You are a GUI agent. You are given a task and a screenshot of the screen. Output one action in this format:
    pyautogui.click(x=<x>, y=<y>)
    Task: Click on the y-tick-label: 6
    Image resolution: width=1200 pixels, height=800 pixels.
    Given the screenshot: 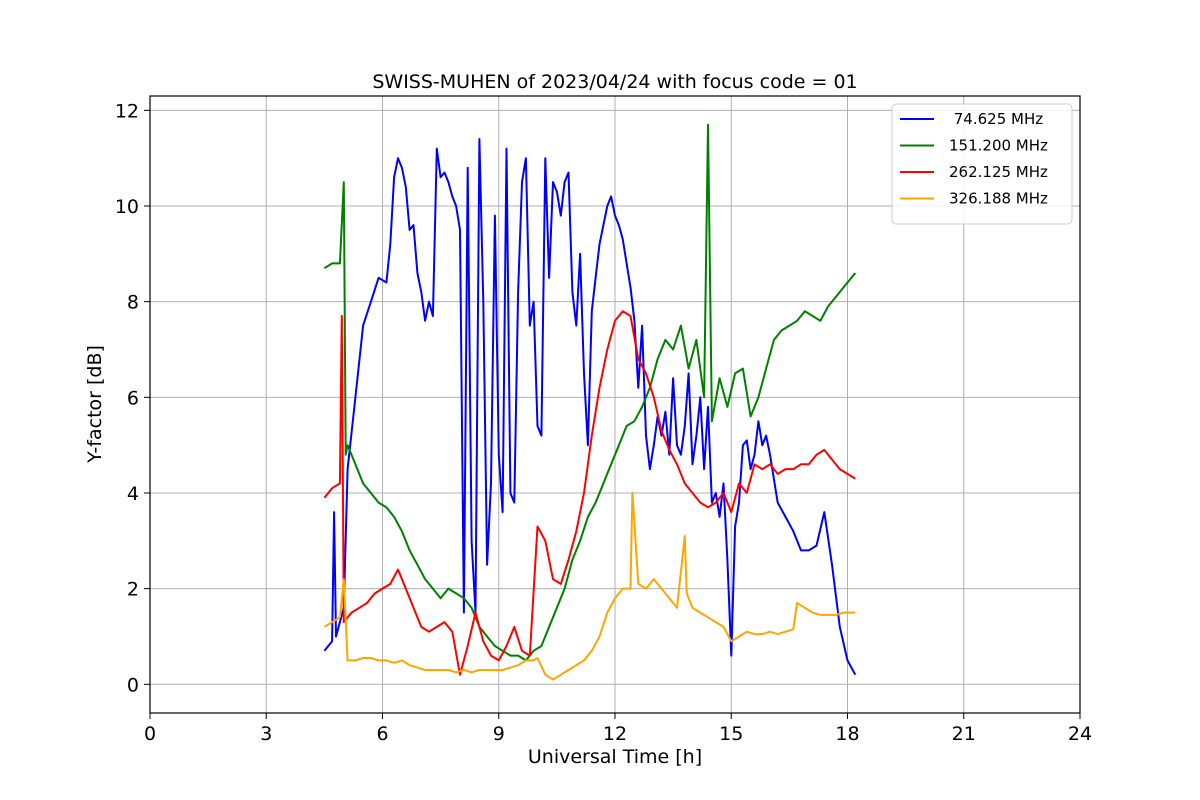 What is the action you would take?
    pyautogui.click(x=133, y=398)
    